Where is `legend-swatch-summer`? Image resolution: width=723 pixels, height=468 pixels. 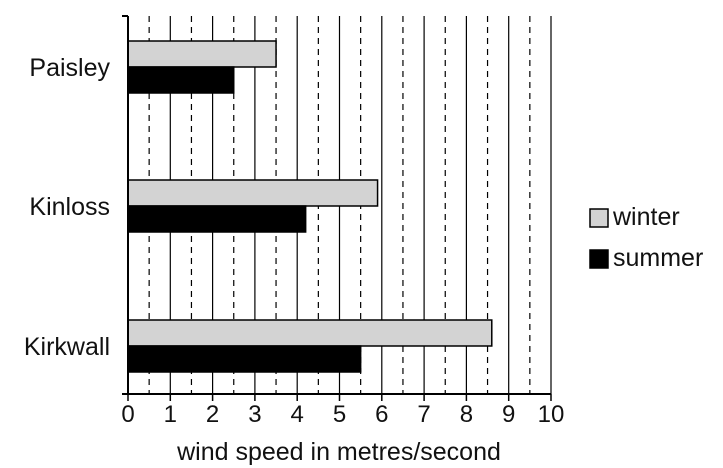
legend-swatch-summer is located at coordinates (599, 259).